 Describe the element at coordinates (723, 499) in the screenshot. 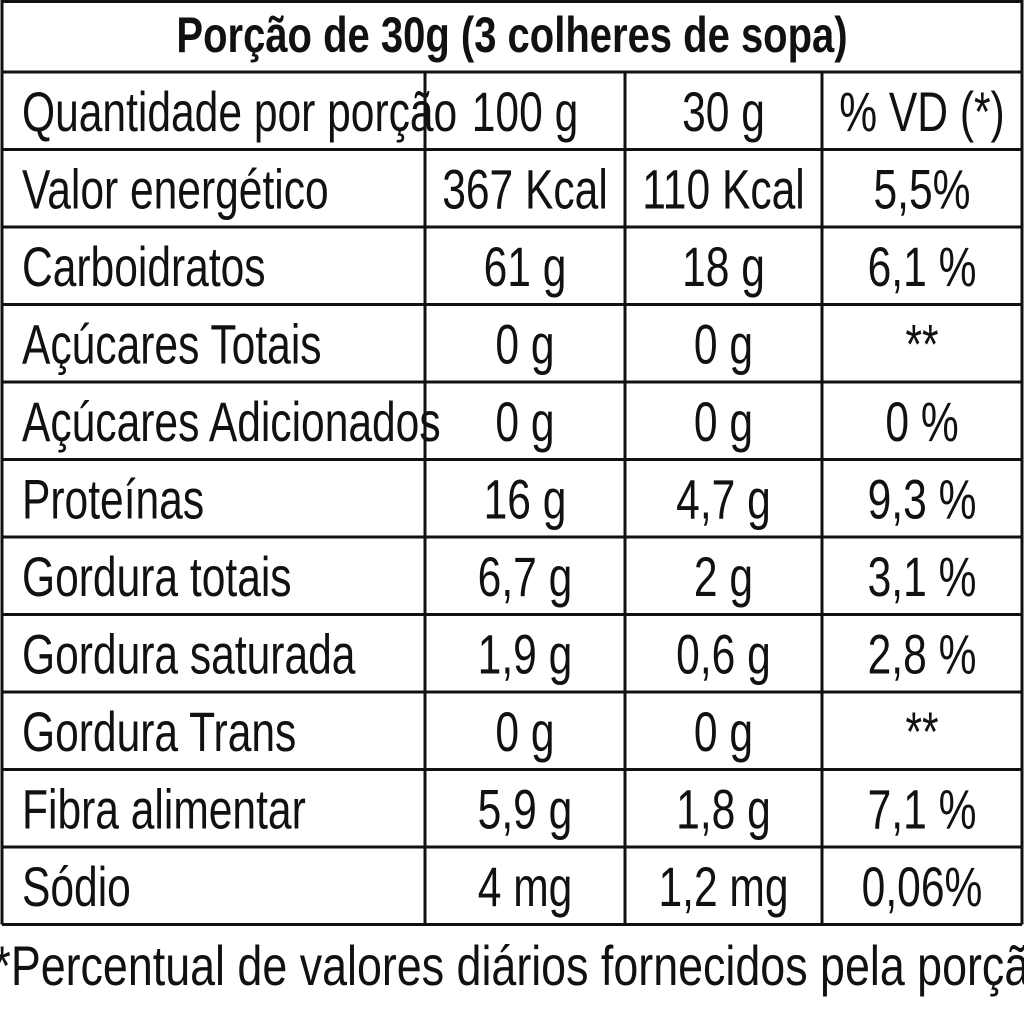

I see `cell: 4,7 g` at that location.